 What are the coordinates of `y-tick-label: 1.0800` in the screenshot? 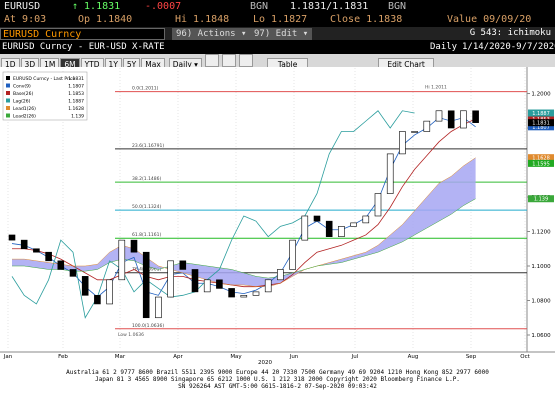 It's located at (541, 301).